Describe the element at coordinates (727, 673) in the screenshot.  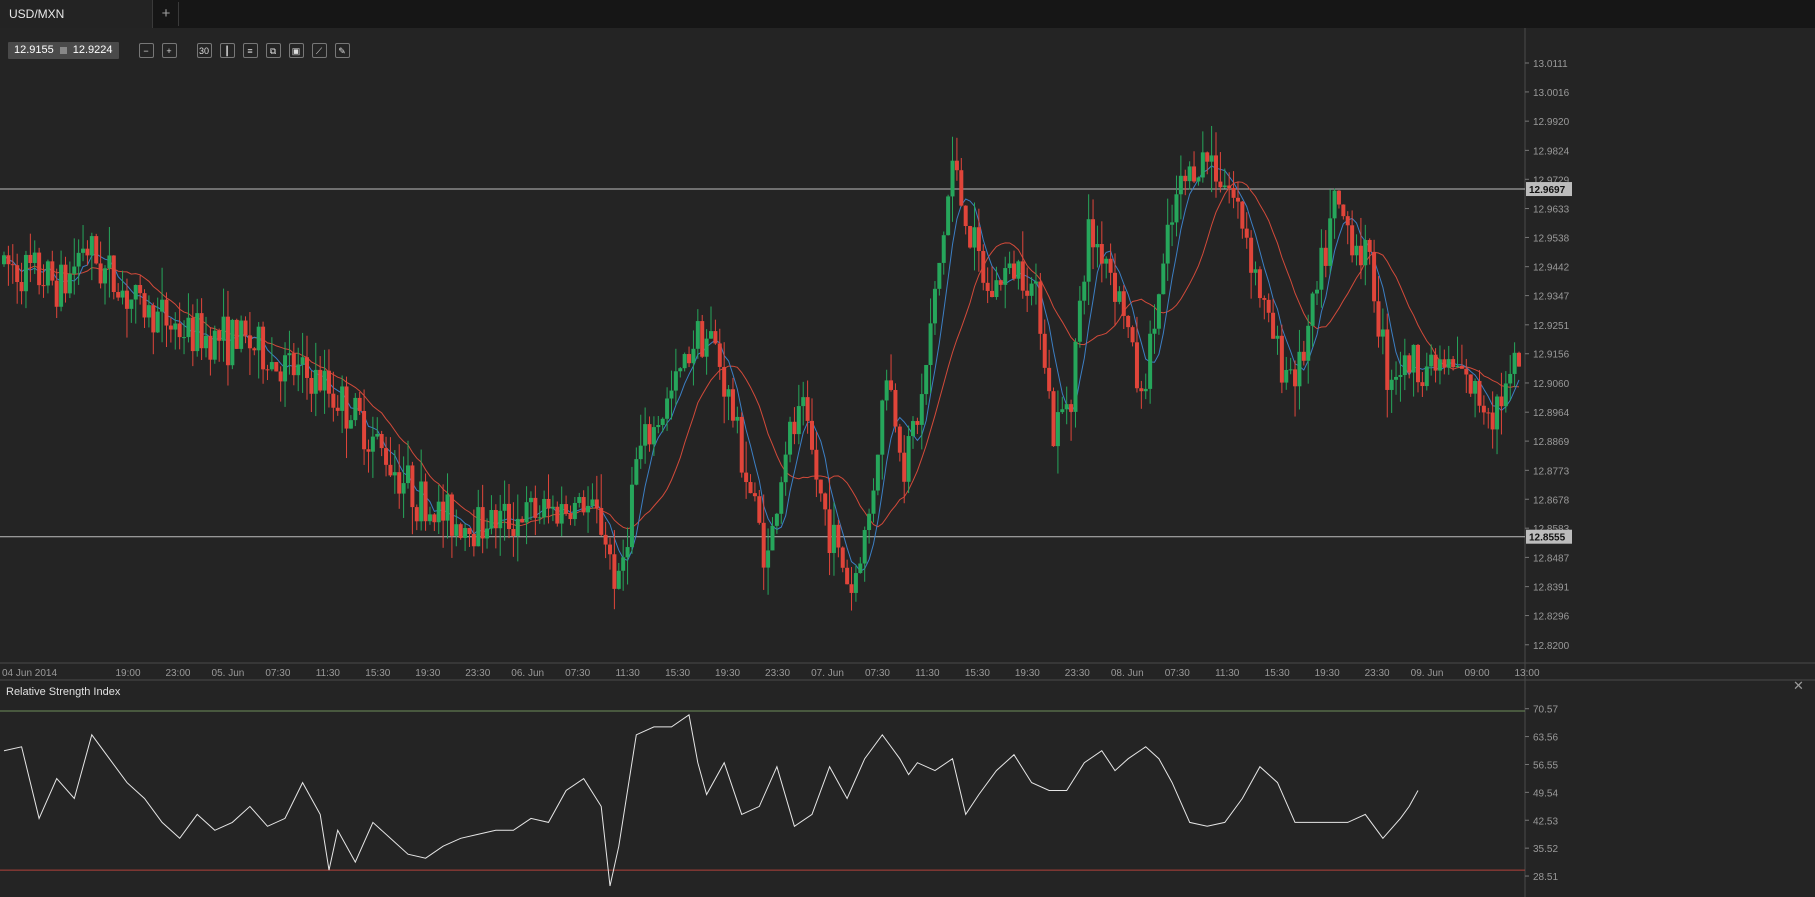
I see `time-label: 19:30` at that location.